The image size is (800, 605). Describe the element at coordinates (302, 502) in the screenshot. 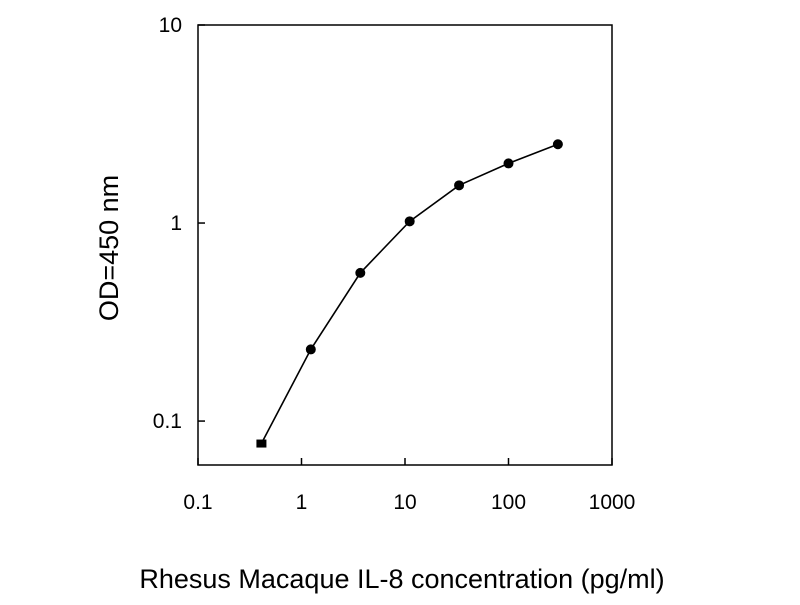

I see `x-tick-label: 1` at that location.